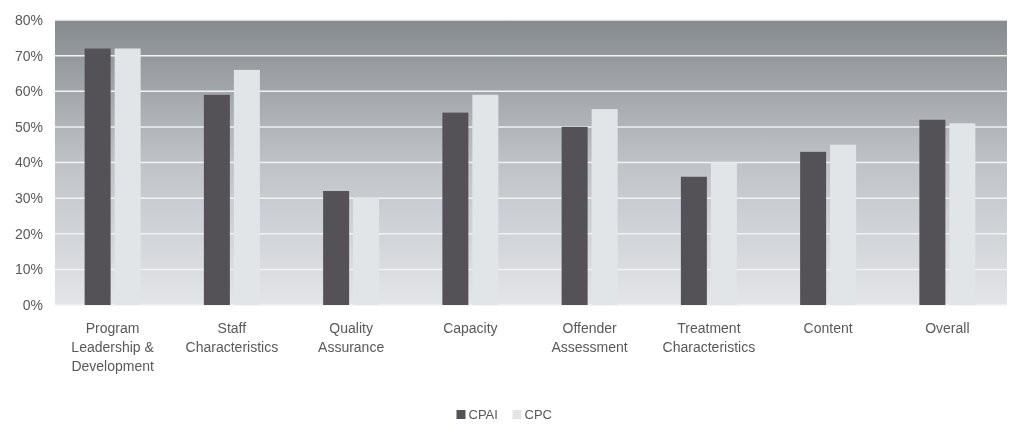  Describe the element at coordinates (28, 91) in the screenshot. I see `y-tick-label: 60%` at that location.